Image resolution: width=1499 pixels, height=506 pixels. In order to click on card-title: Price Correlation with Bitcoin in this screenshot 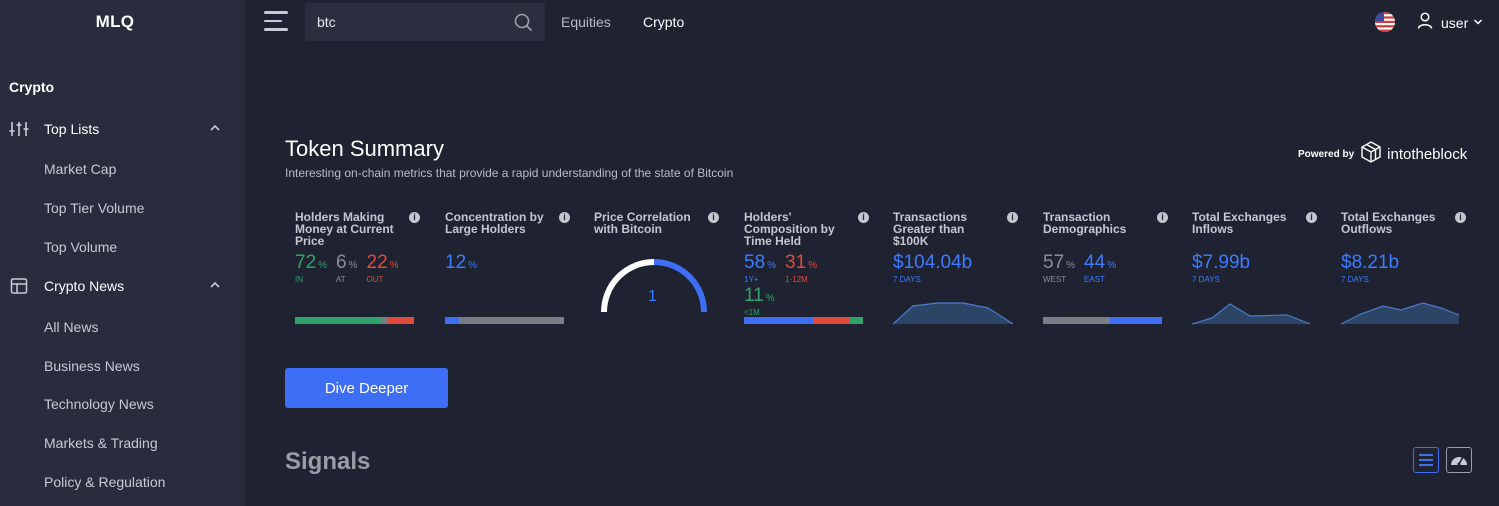, I will do `click(642, 223)`.